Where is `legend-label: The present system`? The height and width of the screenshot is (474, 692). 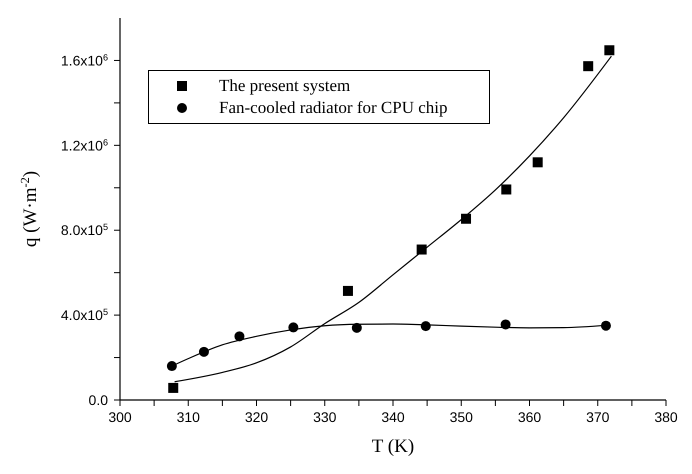 legend-label: The present system is located at coordinates (284, 85).